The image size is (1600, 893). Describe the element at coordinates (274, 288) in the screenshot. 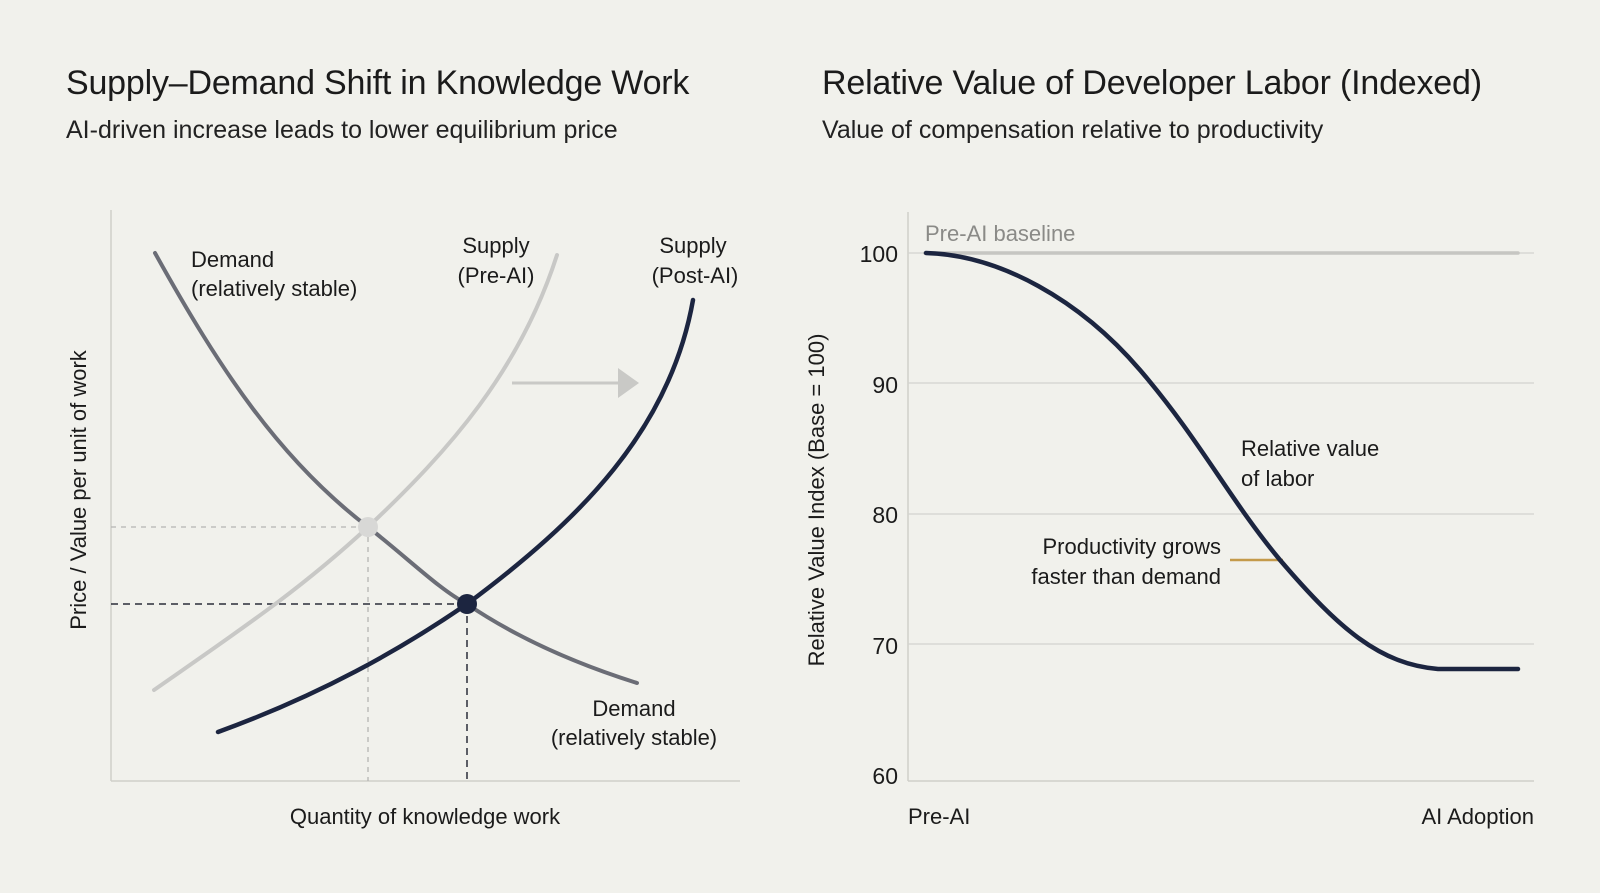

I see `demand-top-label-2: (relatively stable)` at that location.